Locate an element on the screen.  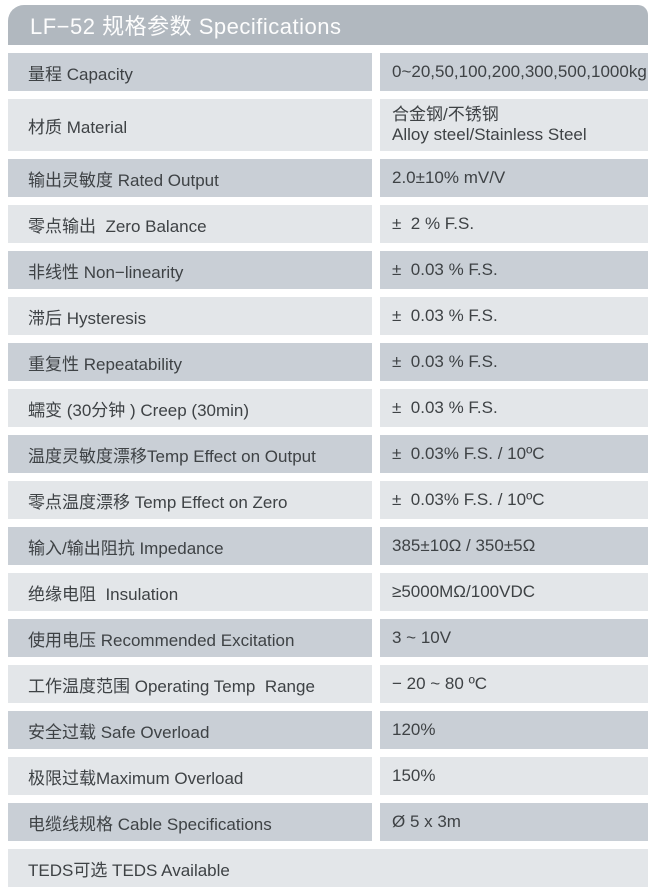
table-row-hysteresis: 滞后 Hysteresis ± 0.03 % F.S. is located at coordinates (328, 316).